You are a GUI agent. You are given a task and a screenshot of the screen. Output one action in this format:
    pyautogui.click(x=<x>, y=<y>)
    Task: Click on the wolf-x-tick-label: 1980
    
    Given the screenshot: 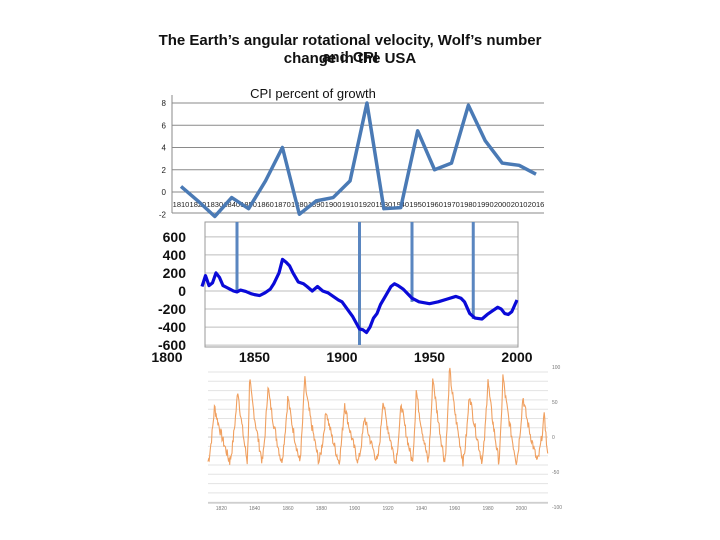 What is the action you would take?
    pyautogui.click(x=487, y=509)
    